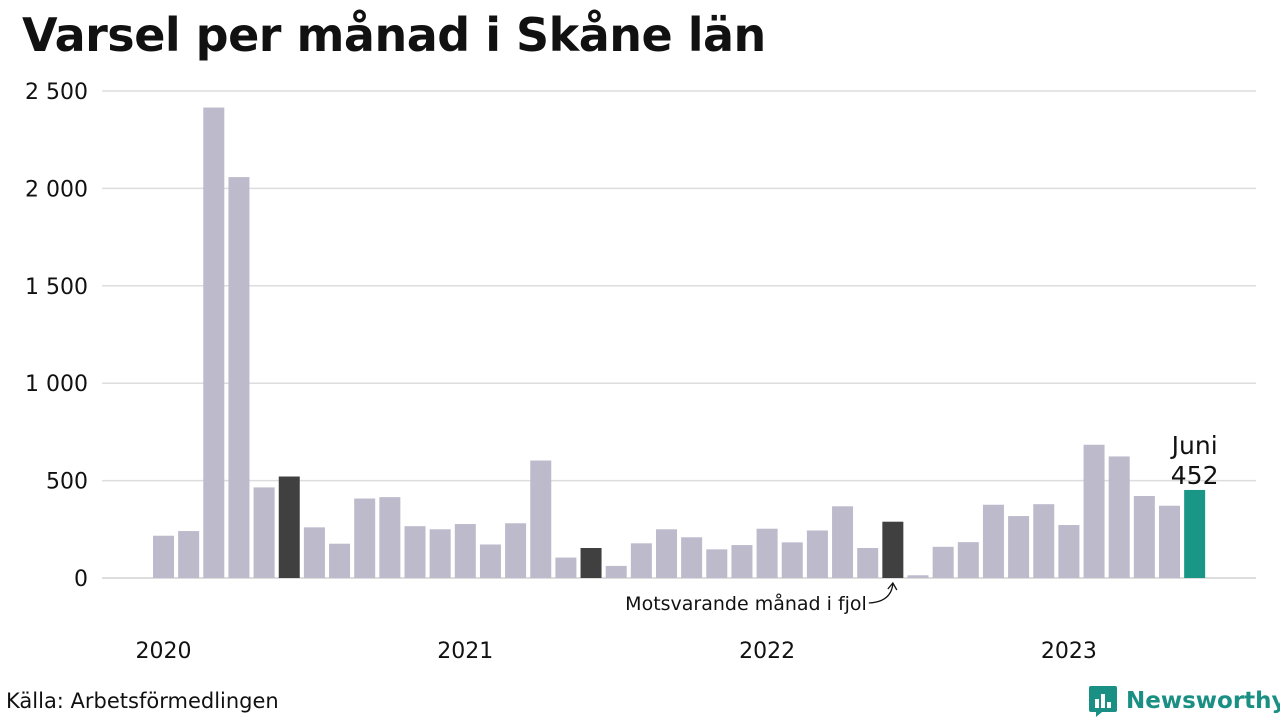 The width and height of the screenshot is (1280, 720). What do you see at coordinates (142, 701) in the screenshot?
I see `source-note: Källa: Arbetsförmedlingen` at bounding box center [142, 701].